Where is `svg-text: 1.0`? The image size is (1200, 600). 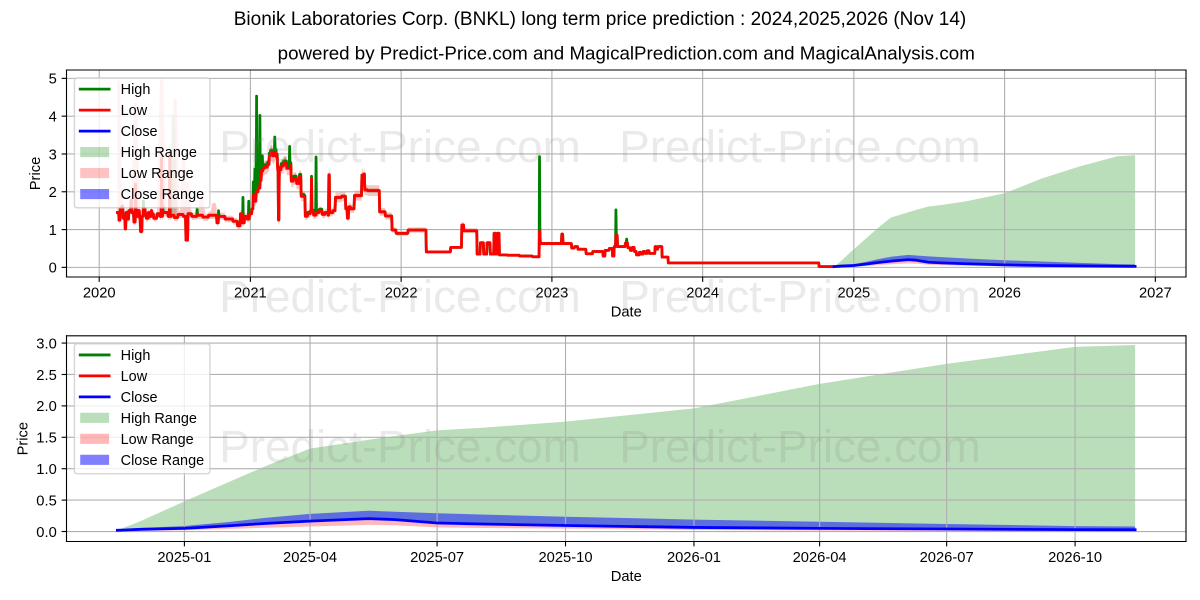 svg-text: 1.0 is located at coordinates (46, 470).